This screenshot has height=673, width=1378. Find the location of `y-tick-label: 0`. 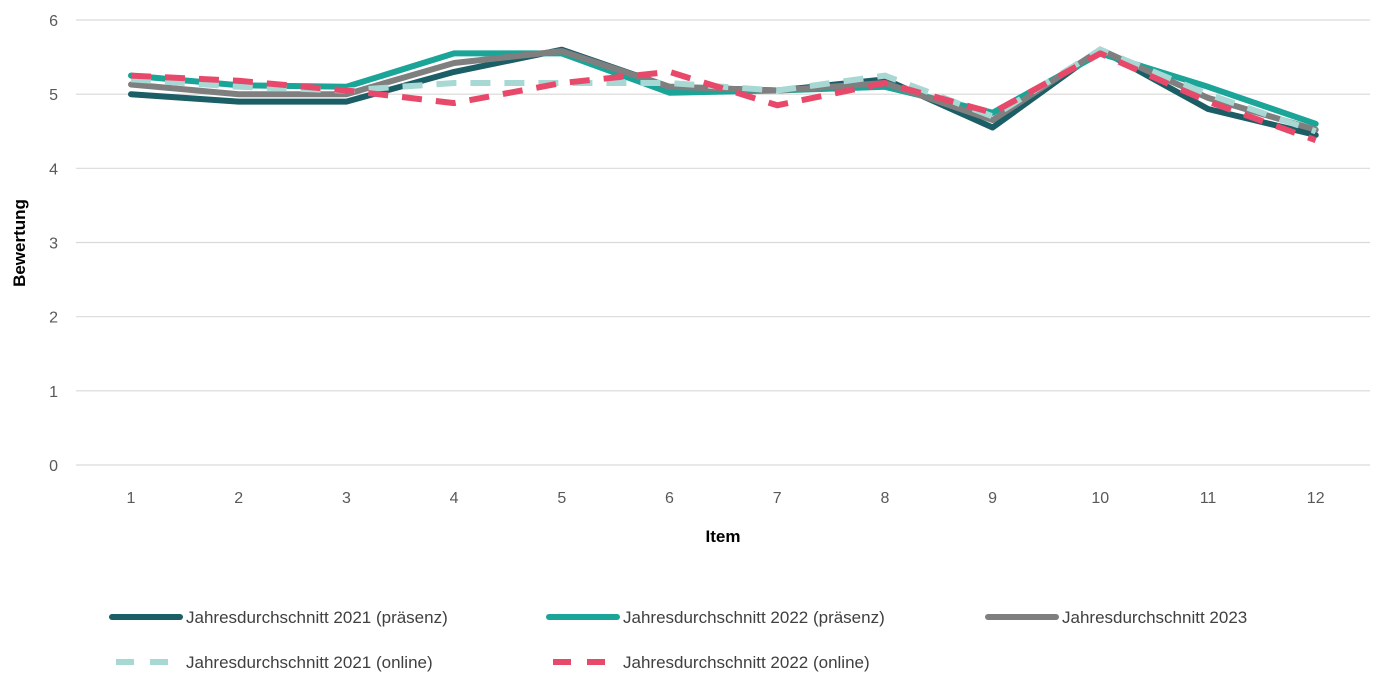

y-tick-label: 0 is located at coordinates (53, 466).